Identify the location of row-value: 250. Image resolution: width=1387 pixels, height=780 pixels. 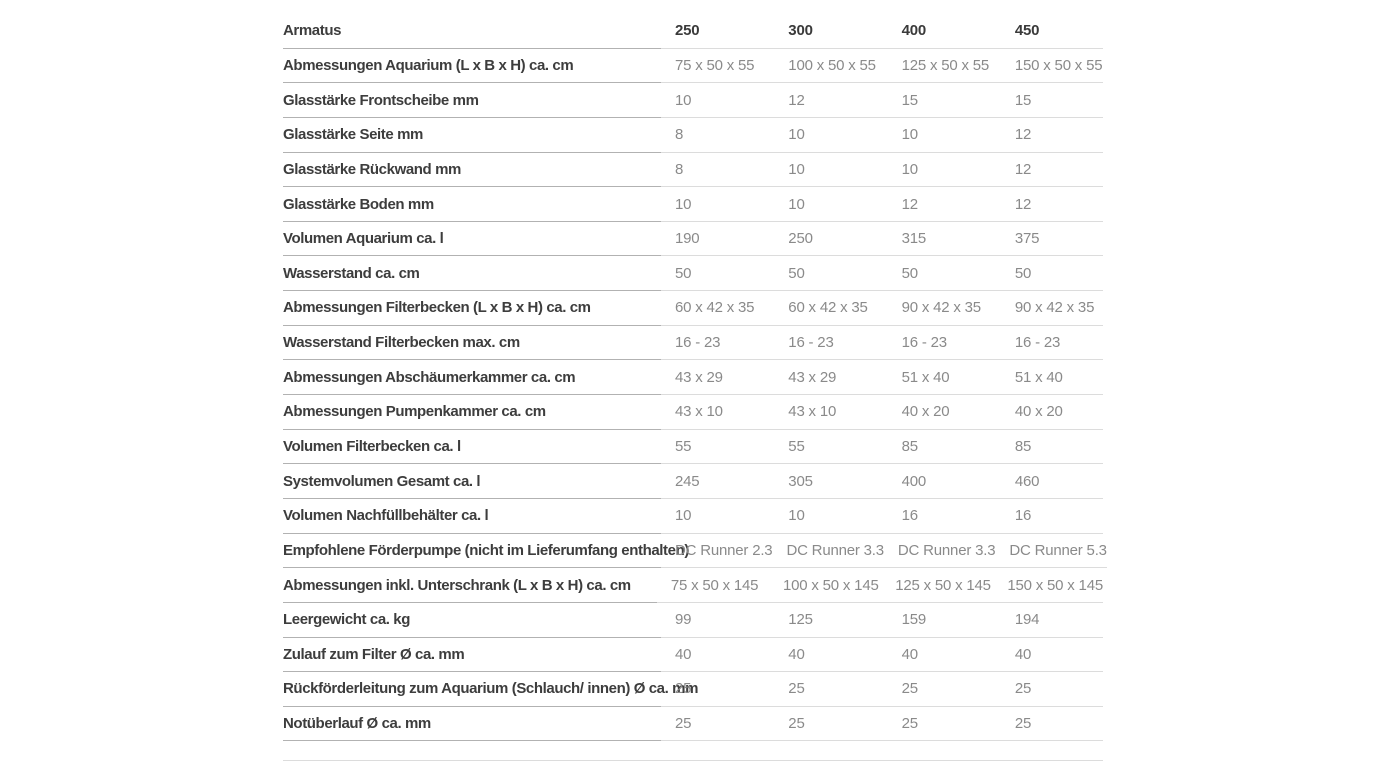
(831, 239).